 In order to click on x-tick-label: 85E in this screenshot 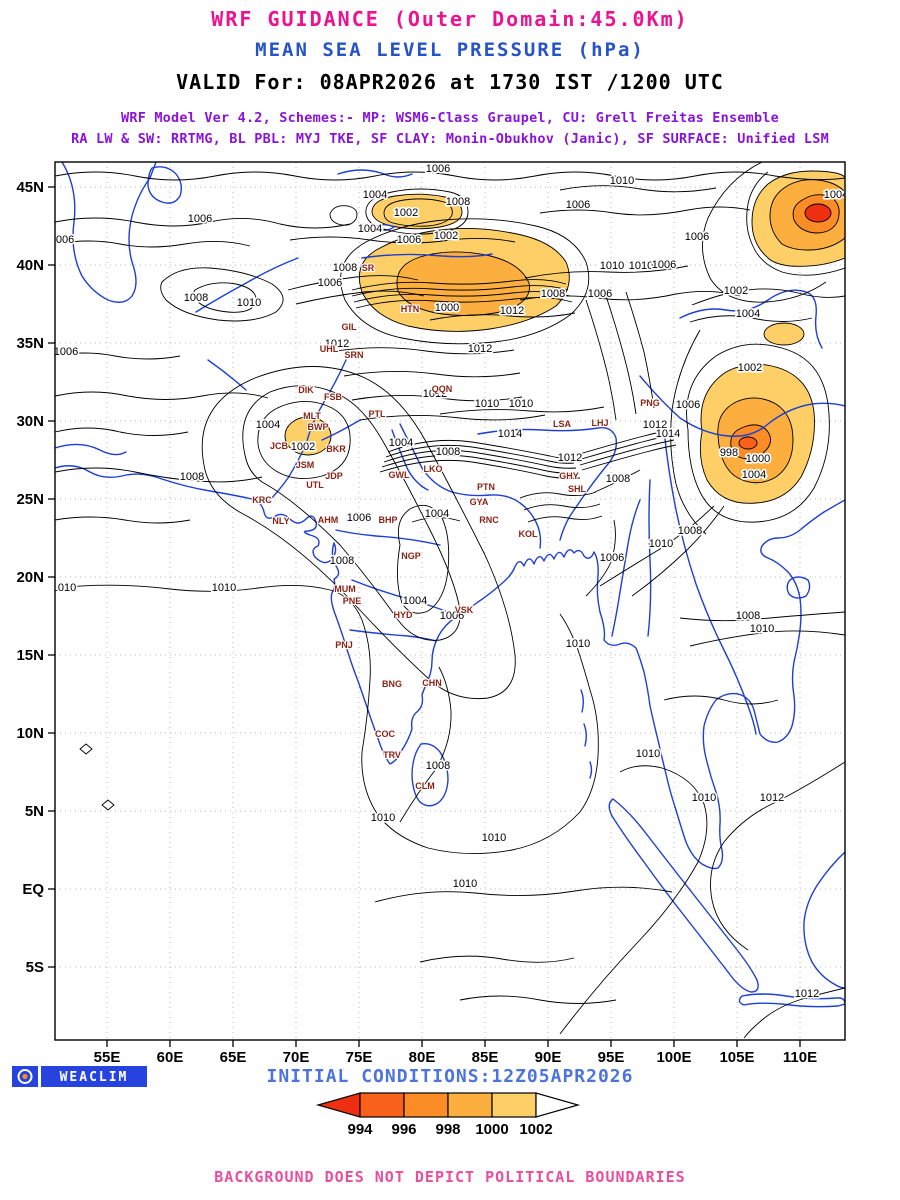, I will do `click(485, 1057)`.